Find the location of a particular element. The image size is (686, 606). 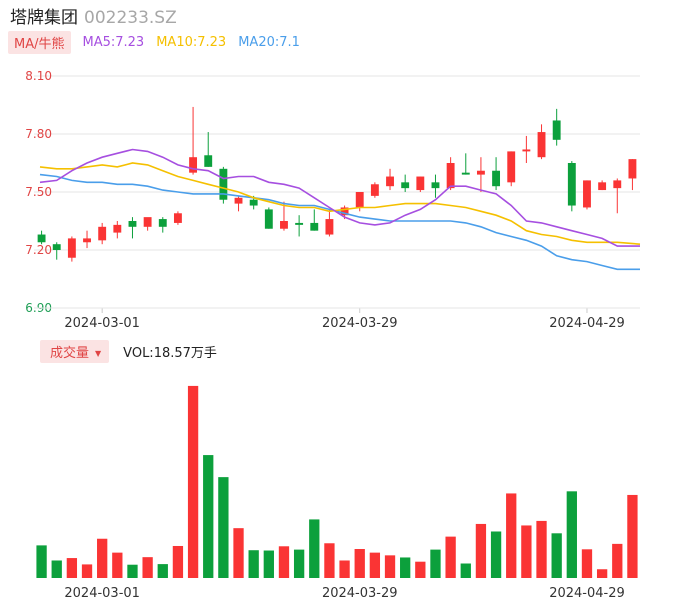

price-y-tick: 7.50 is located at coordinates (38, 192).